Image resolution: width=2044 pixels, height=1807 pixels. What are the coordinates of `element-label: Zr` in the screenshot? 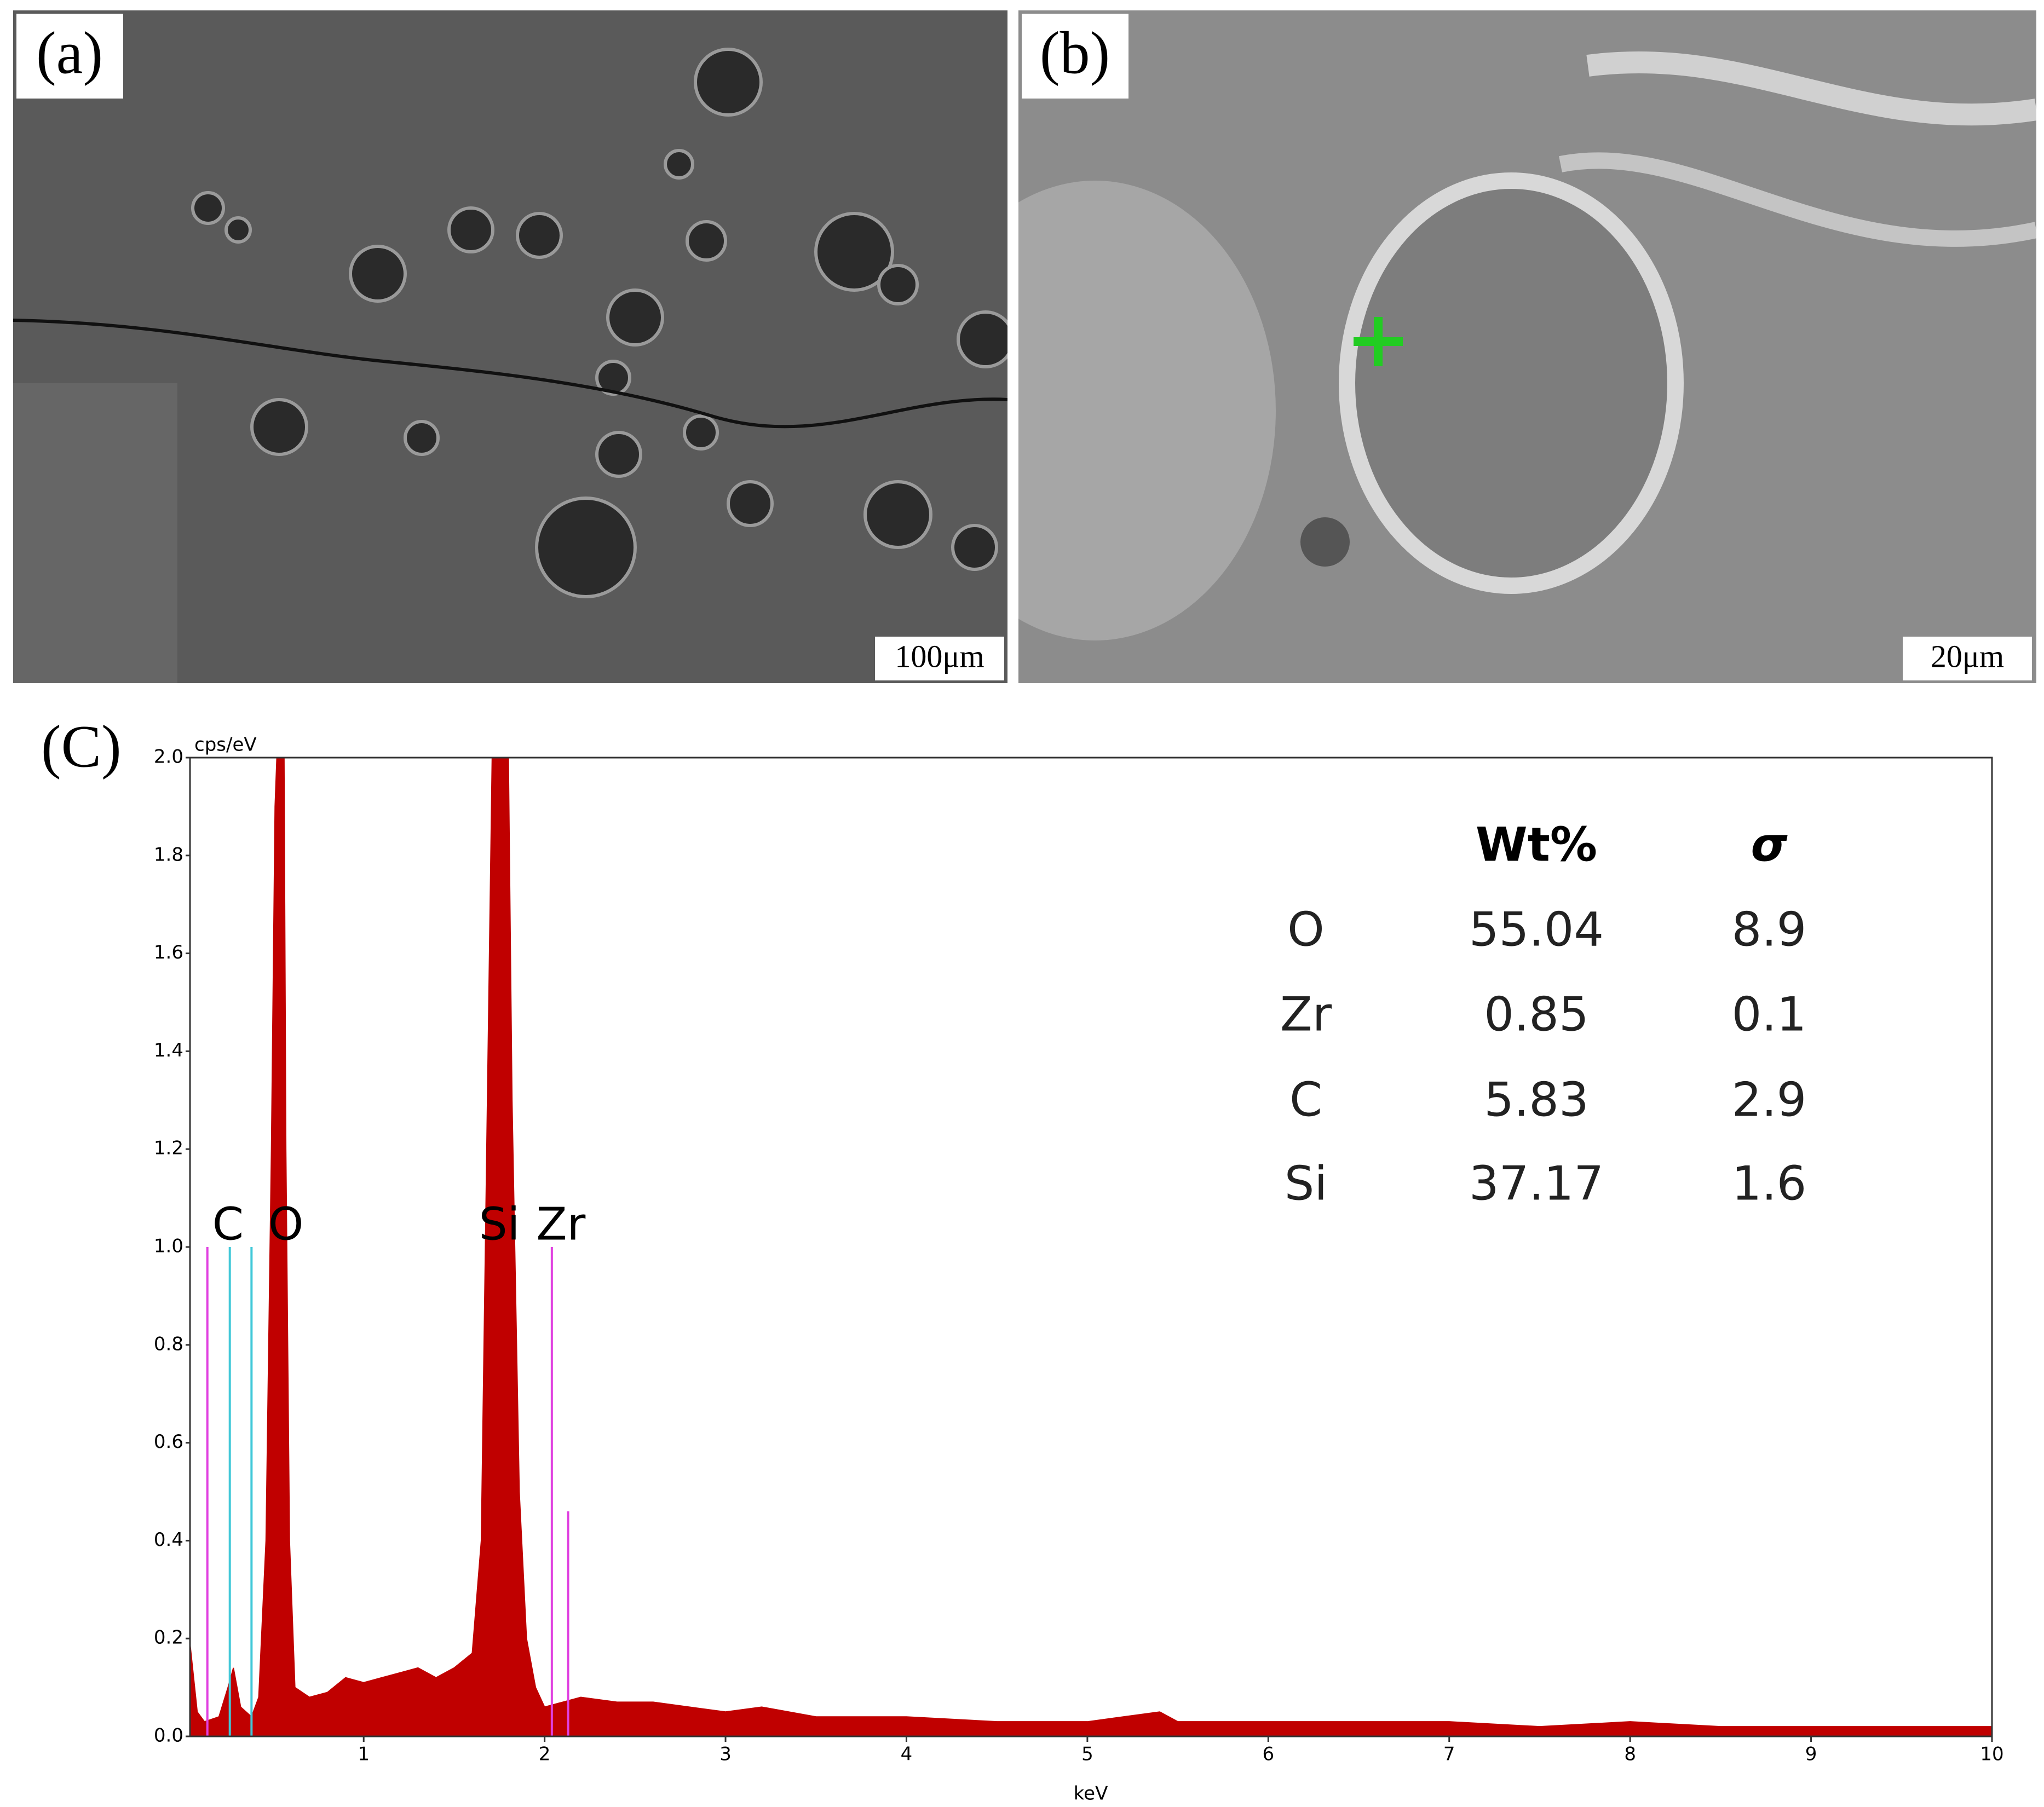 It's located at (560, 1225).